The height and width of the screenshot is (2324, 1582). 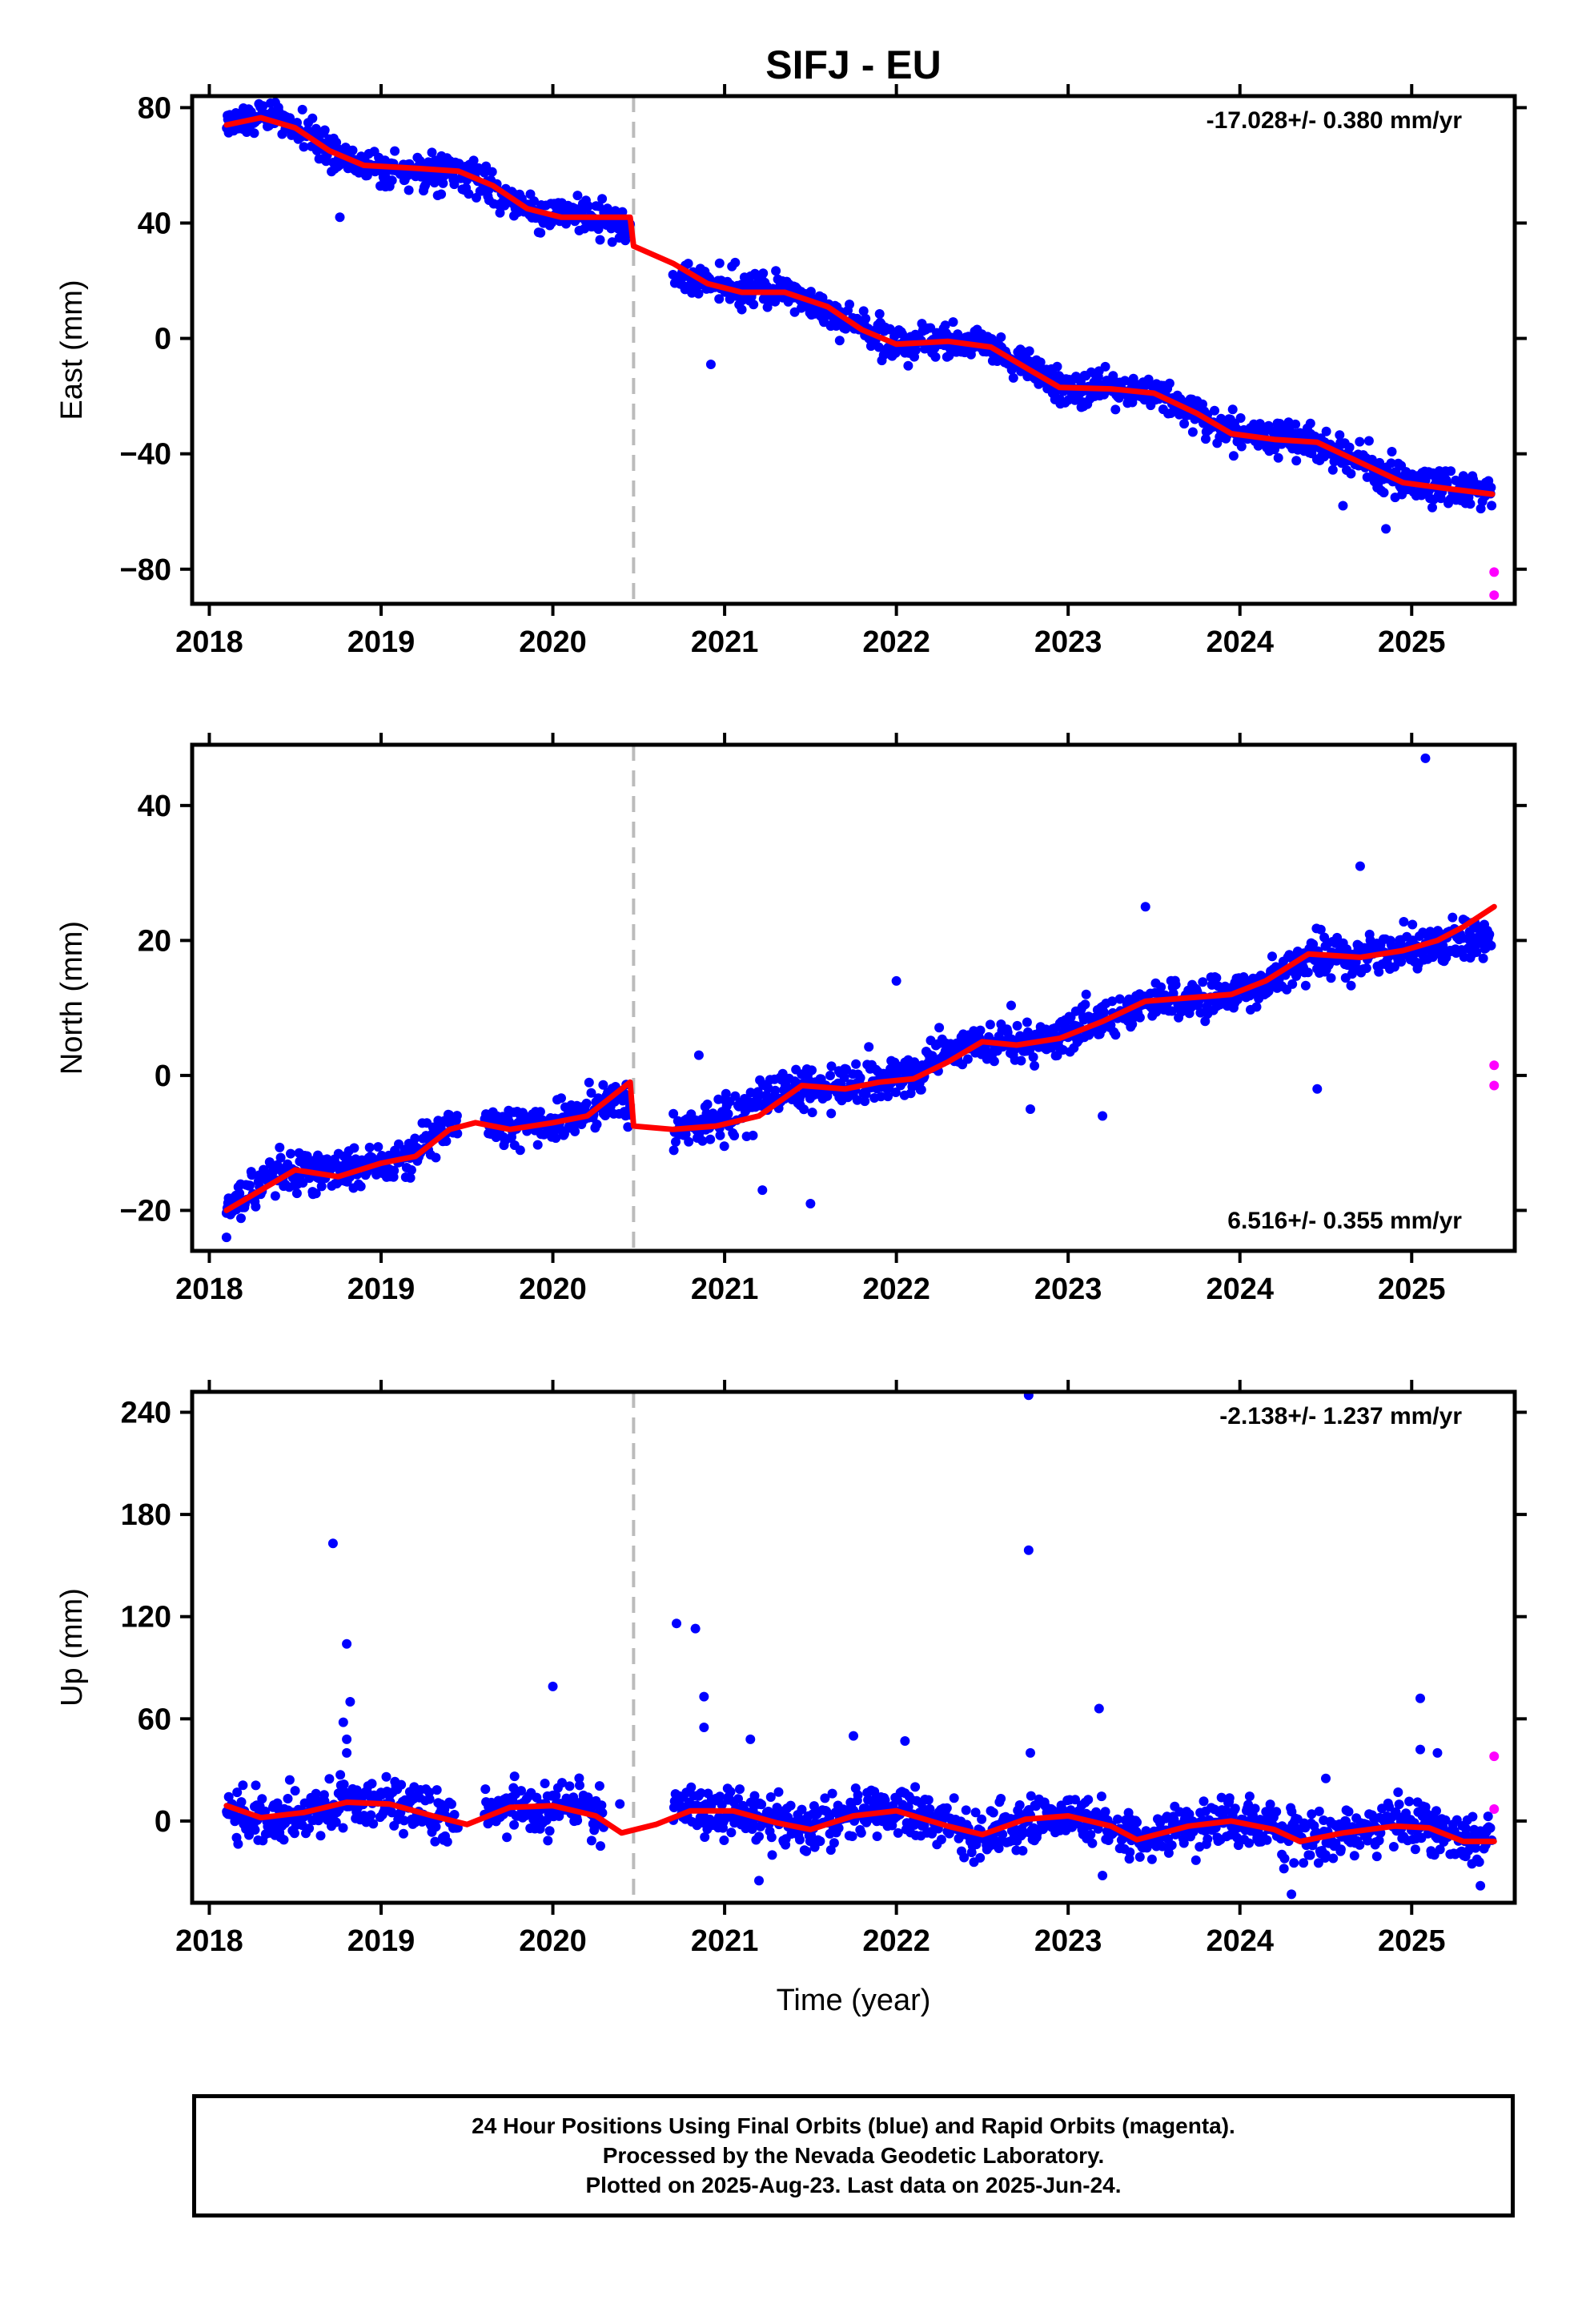 What do you see at coordinates (553, 1941) in the screenshot?
I see `up-x-tick-label: 2020` at bounding box center [553, 1941].